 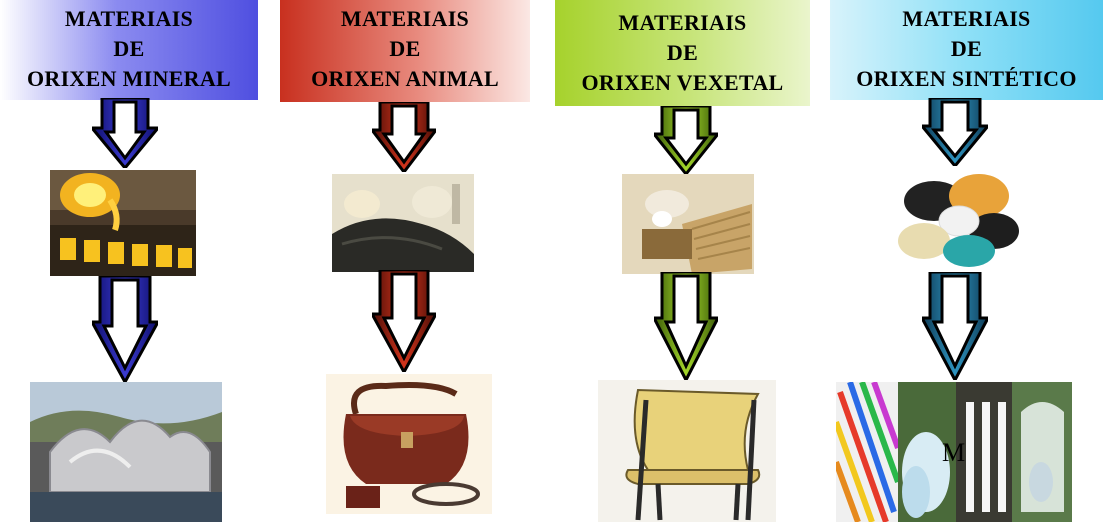 I want to click on wood-and-fibers-image, so click(x=688, y=224).